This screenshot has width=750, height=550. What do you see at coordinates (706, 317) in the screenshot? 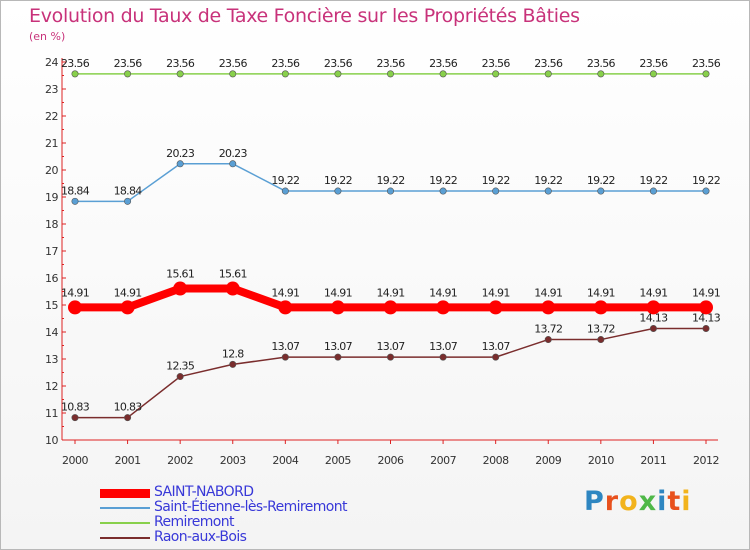
I see `data-label-raon-aux-bois: 14.13` at bounding box center [706, 317].